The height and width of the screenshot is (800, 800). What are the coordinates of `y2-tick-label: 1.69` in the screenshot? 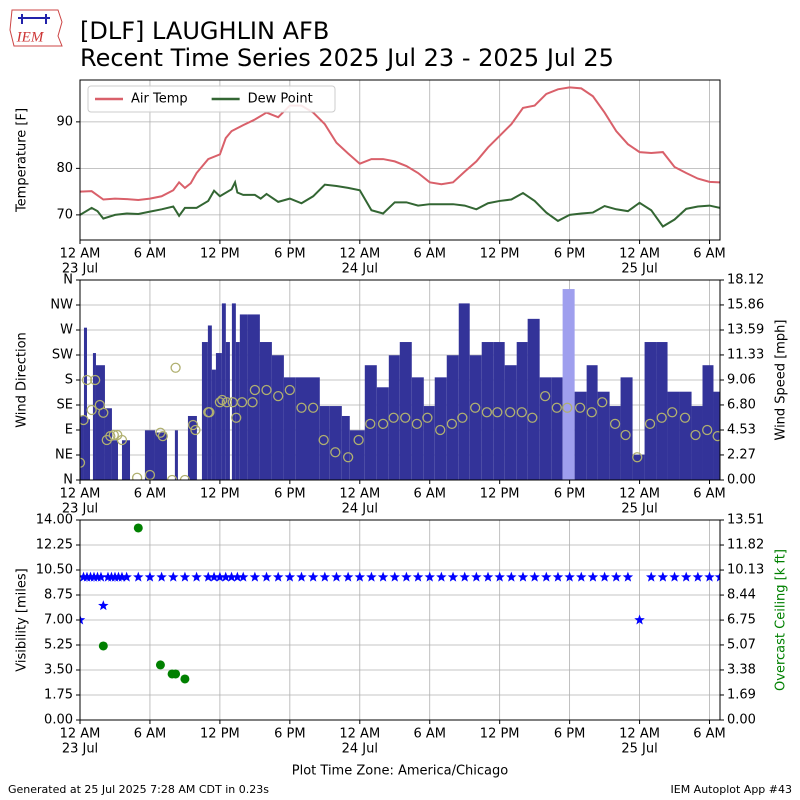 It's located at (741, 694).